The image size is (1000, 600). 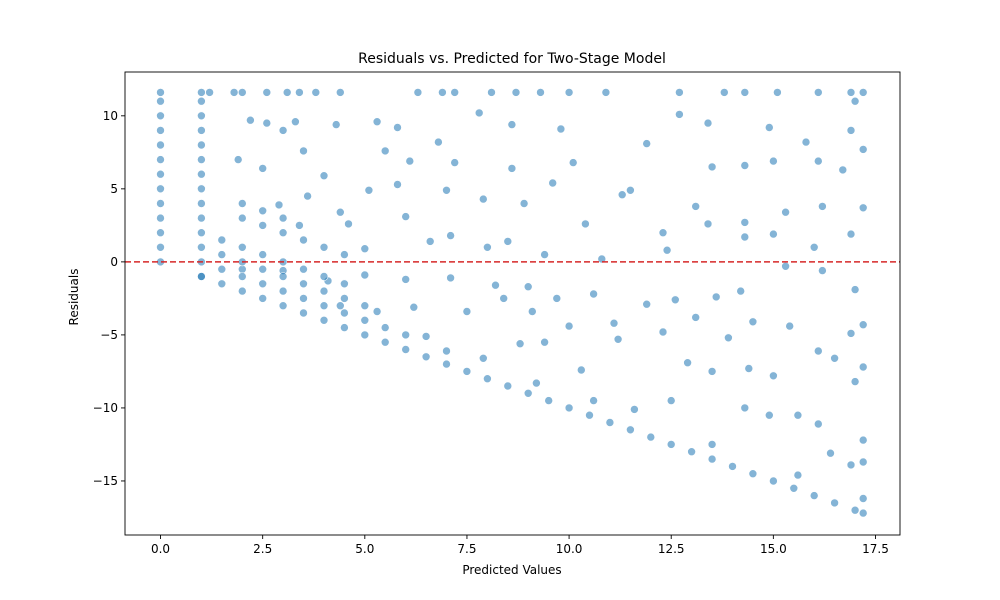 I want to click on y-tick-label: 5, so click(x=114, y=189).